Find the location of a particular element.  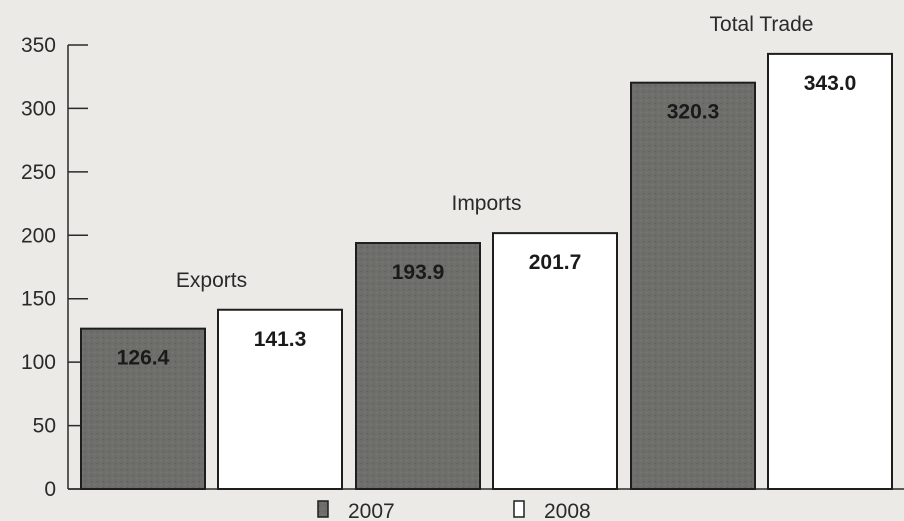

bar-2008-exports is located at coordinates (280, 399).